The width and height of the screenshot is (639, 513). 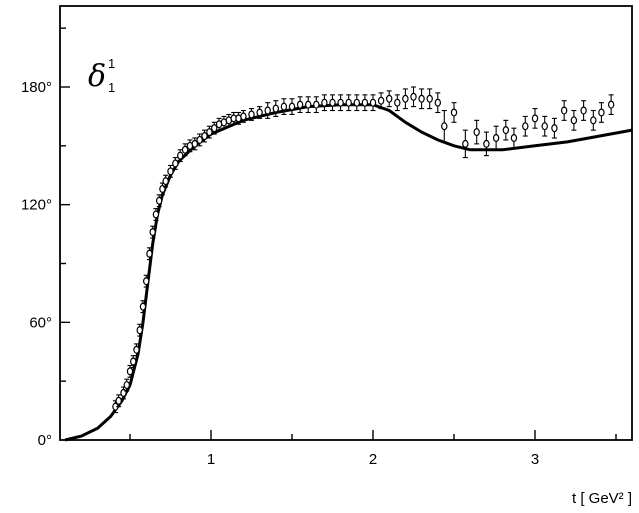 I want to click on y-tick-label: 120°, so click(x=36, y=205).